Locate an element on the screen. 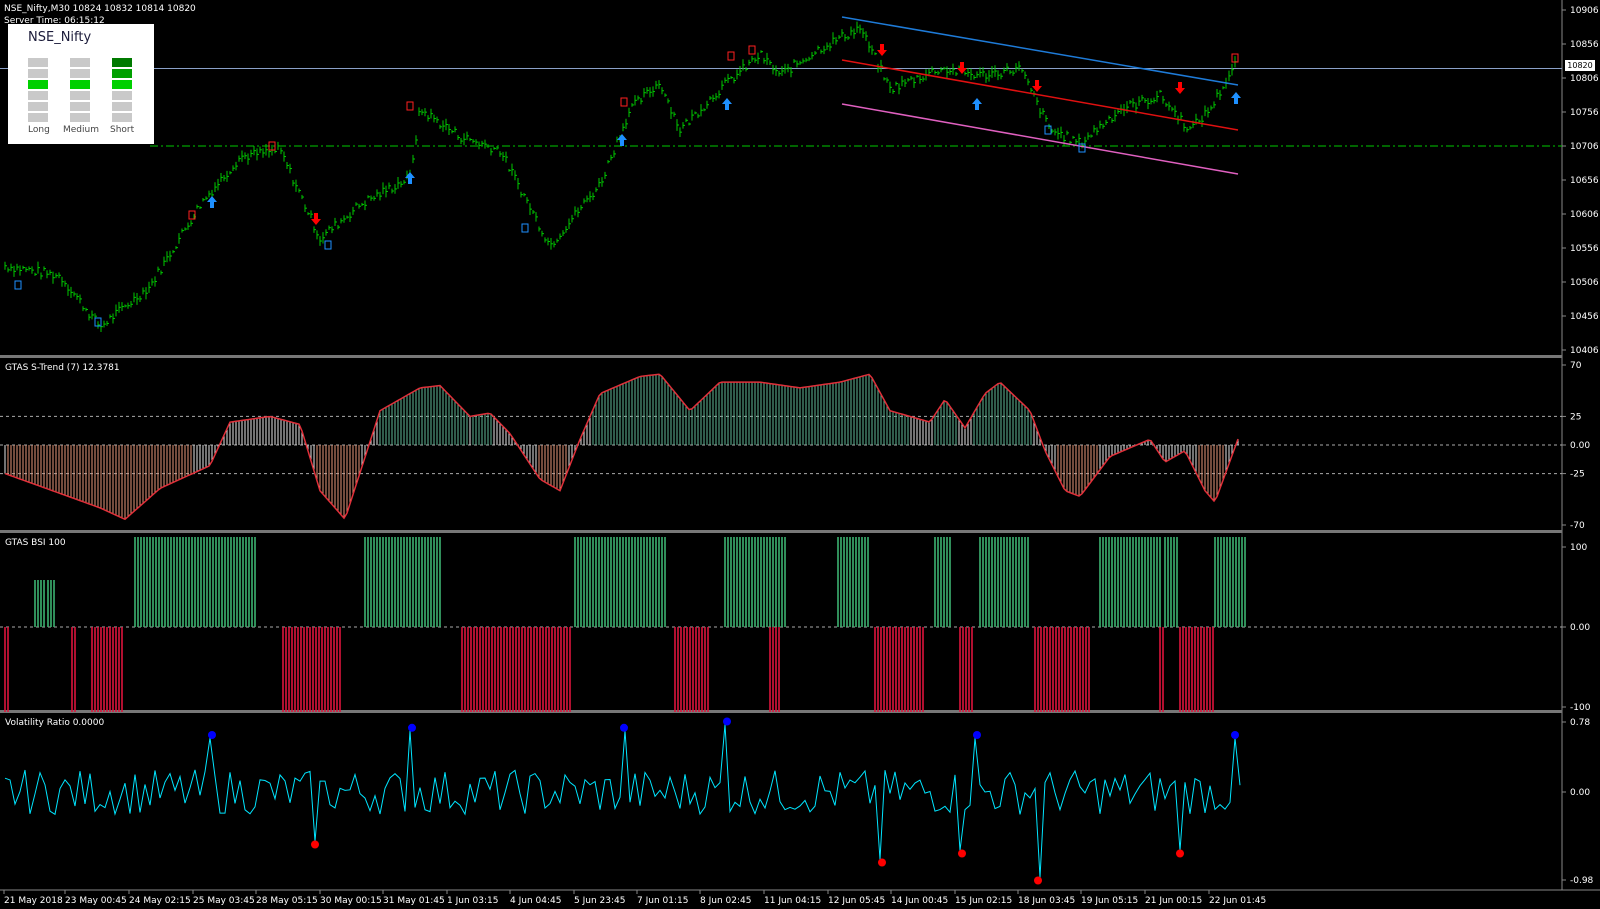  time-tick-label: 5 Jun 23:45 is located at coordinates (599, 901).